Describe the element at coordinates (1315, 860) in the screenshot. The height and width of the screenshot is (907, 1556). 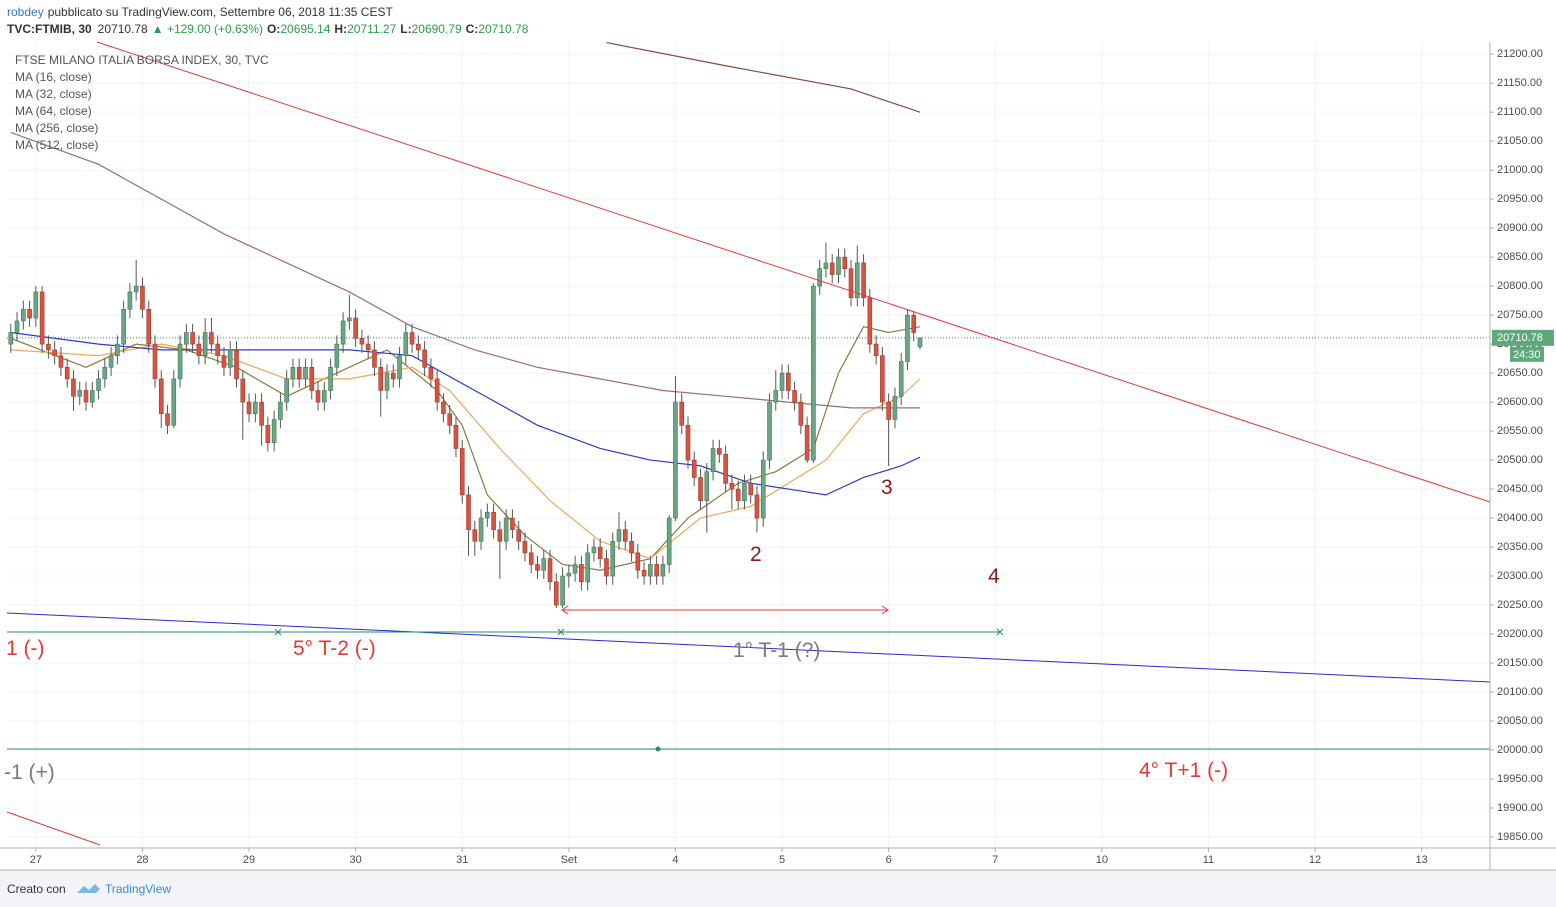
I see `x-tick-label: 12` at that location.